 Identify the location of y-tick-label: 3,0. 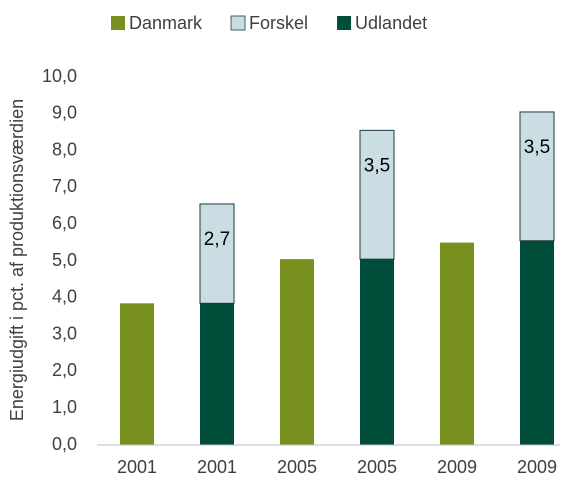
(64, 333).